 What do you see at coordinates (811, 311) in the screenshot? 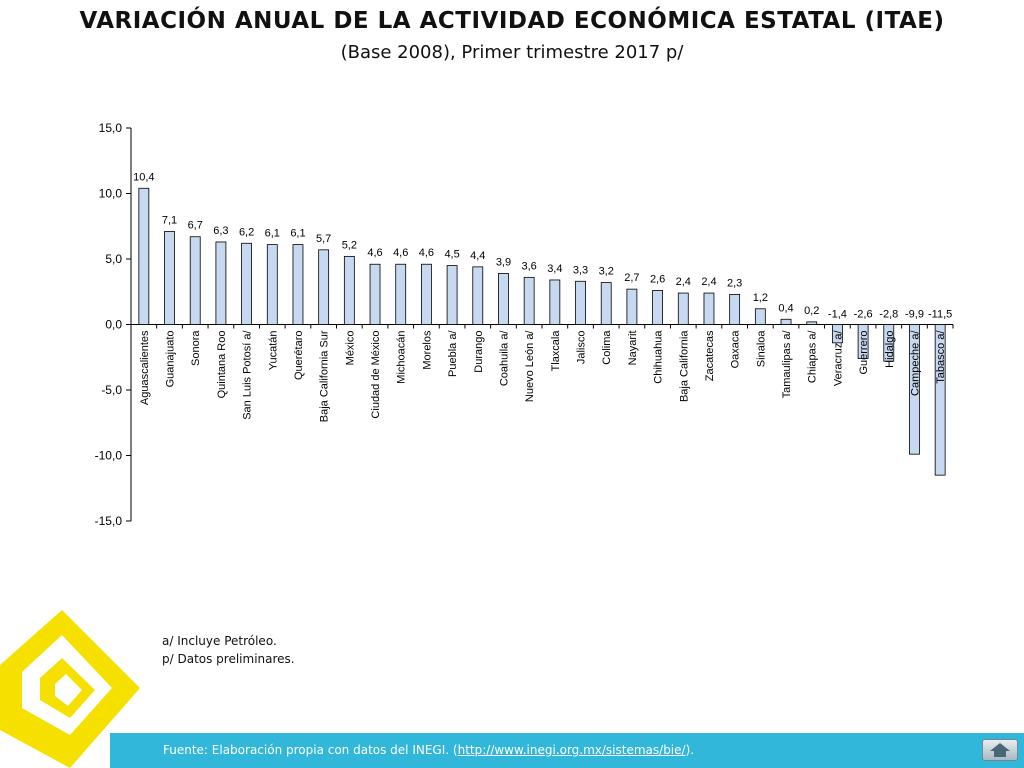
I see `data-label: 0,2` at bounding box center [811, 311].